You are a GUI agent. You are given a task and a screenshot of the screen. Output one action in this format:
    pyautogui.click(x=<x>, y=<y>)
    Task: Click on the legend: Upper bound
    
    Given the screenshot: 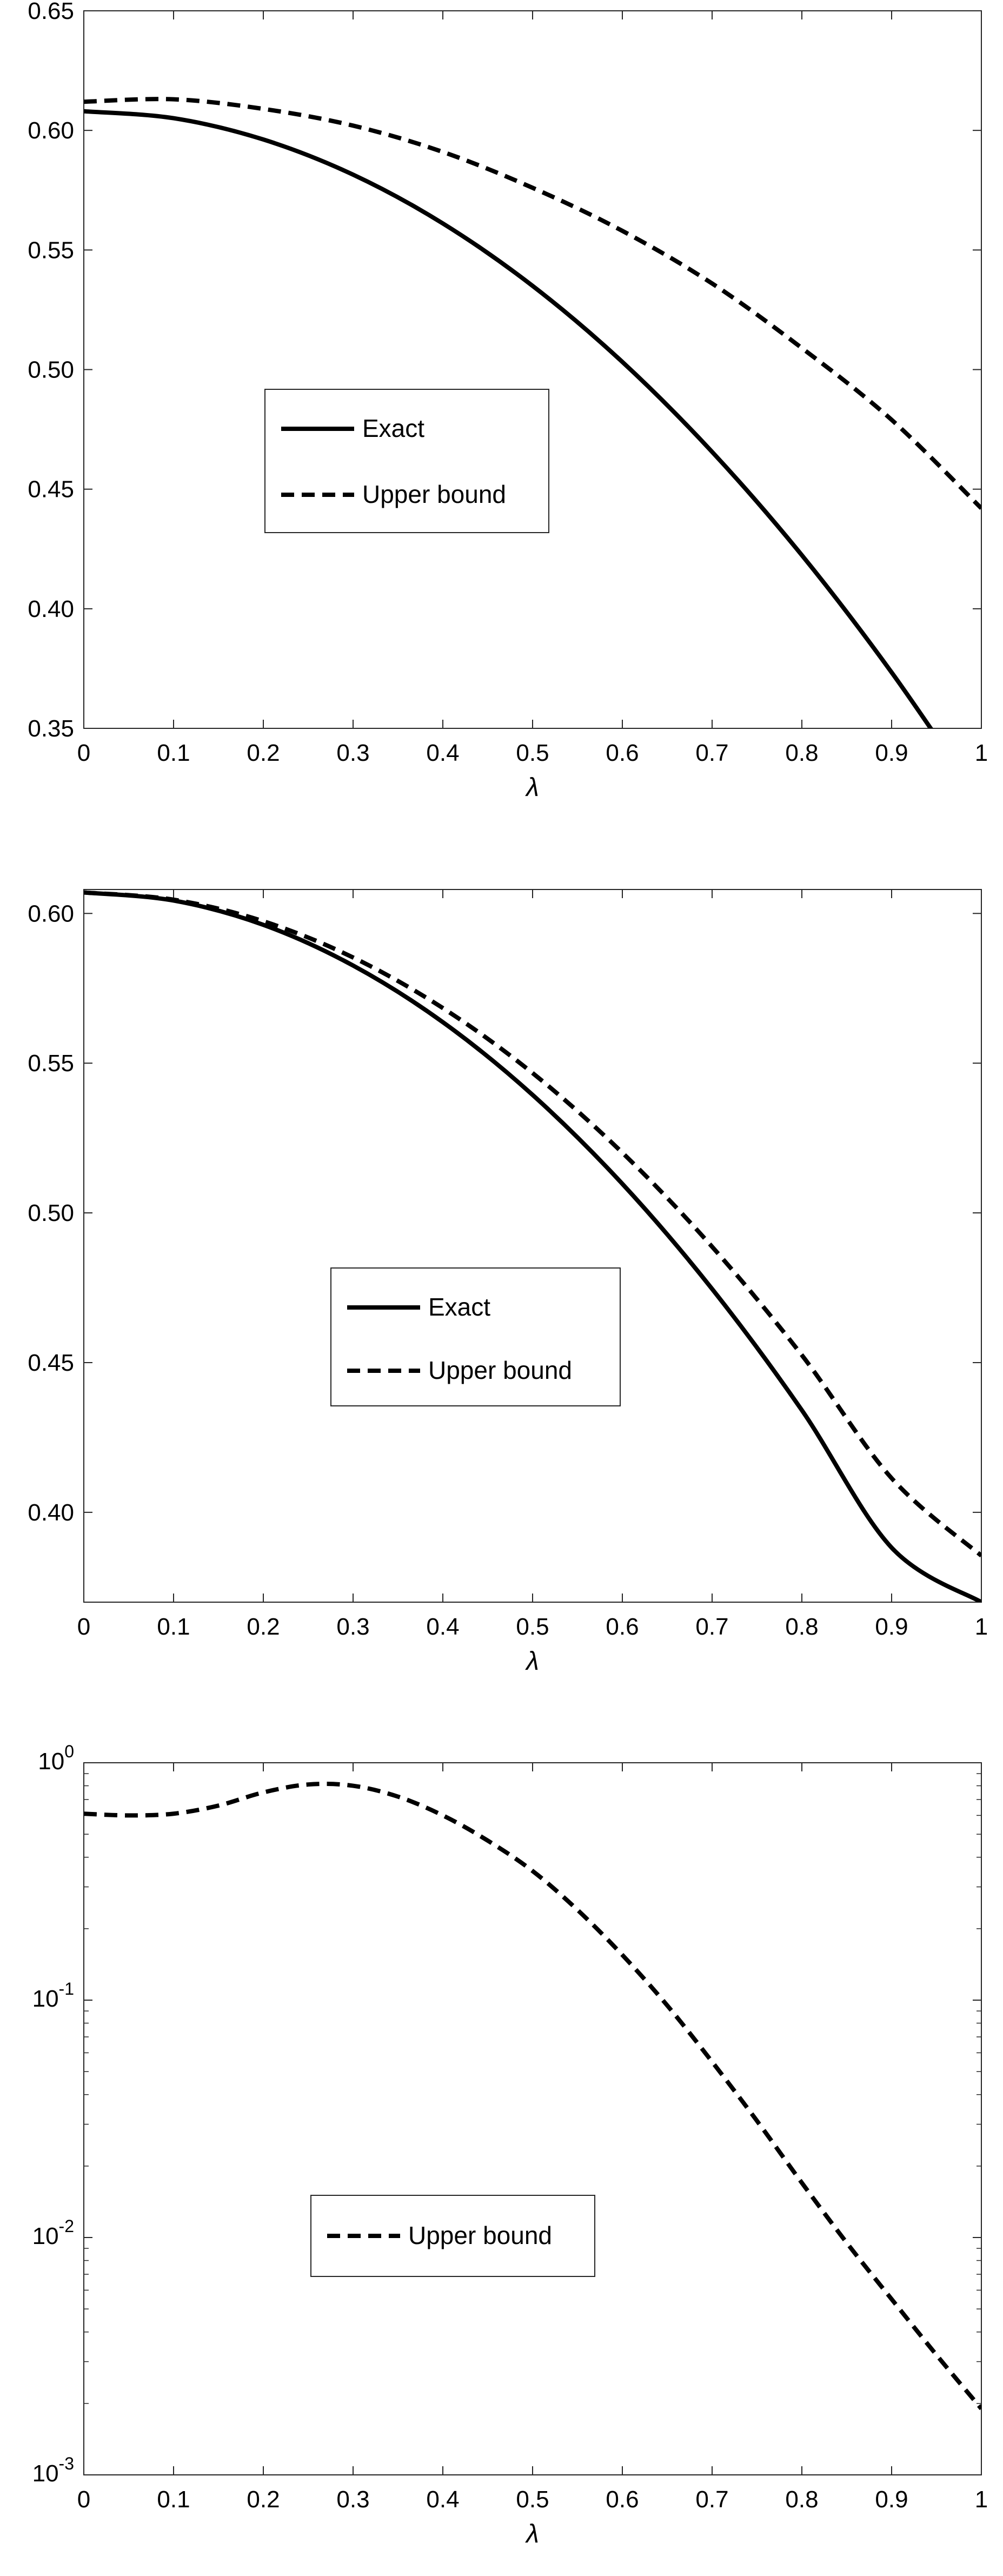 What is the action you would take?
    pyautogui.click(x=452, y=2236)
    